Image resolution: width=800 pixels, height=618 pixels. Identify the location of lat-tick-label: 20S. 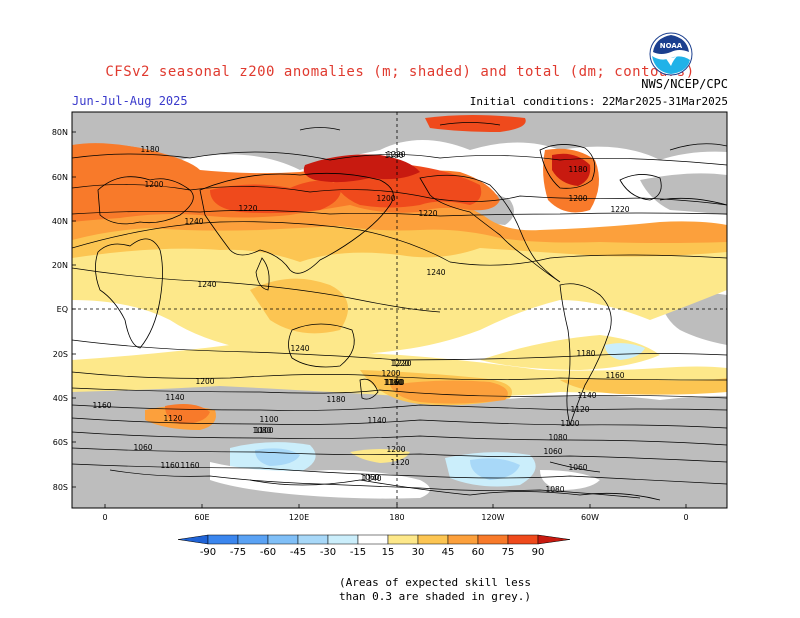
(60, 354).